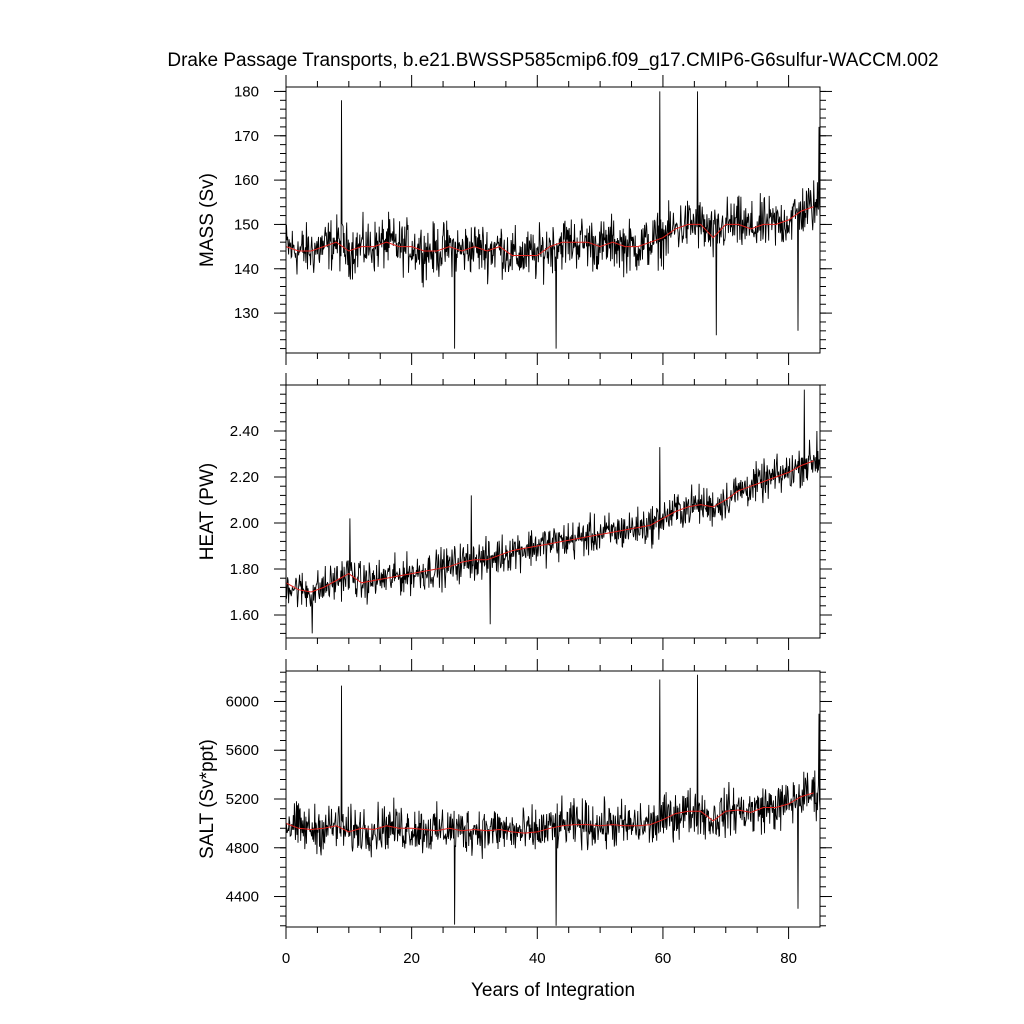 Image resolution: width=1024 pixels, height=1024 pixels. What do you see at coordinates (246, 91) in the screenshot?
I see `mass-ytick-label: 180` at bounding box center [246, 91].